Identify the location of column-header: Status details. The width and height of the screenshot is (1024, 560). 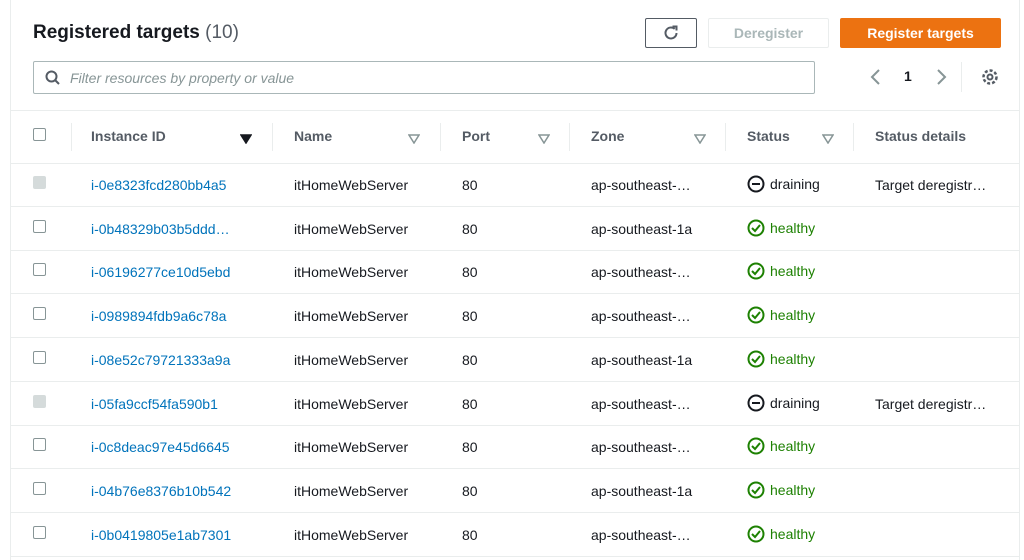
(921, 136).